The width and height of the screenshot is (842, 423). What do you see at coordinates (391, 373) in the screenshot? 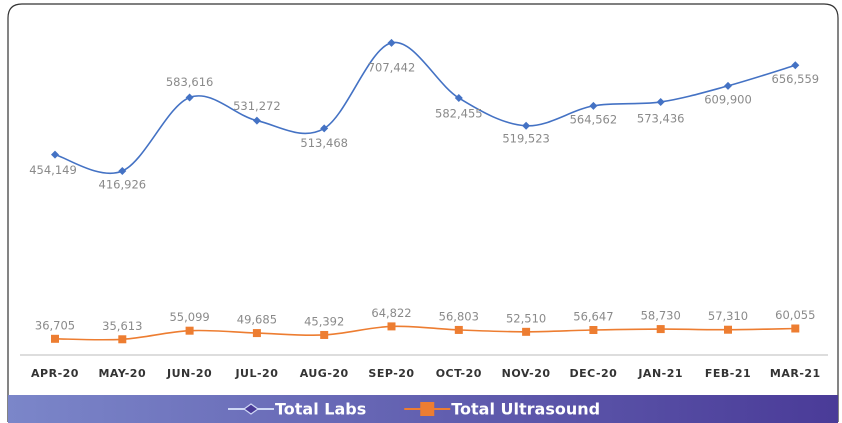
I see `x-tick-label: SEP-20` at bounding box center [391, 373].